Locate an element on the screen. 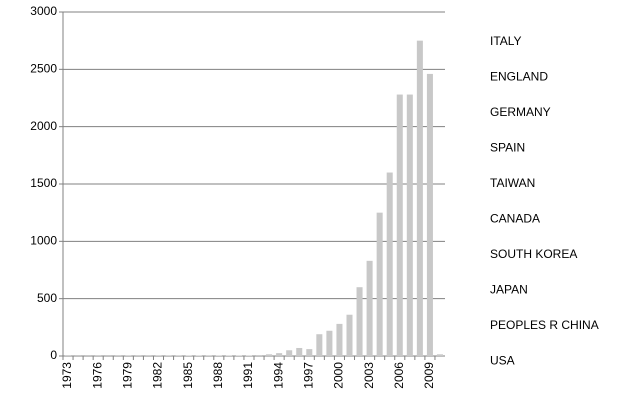  y-tick-label: 500 is located at coordinates (47, 298).